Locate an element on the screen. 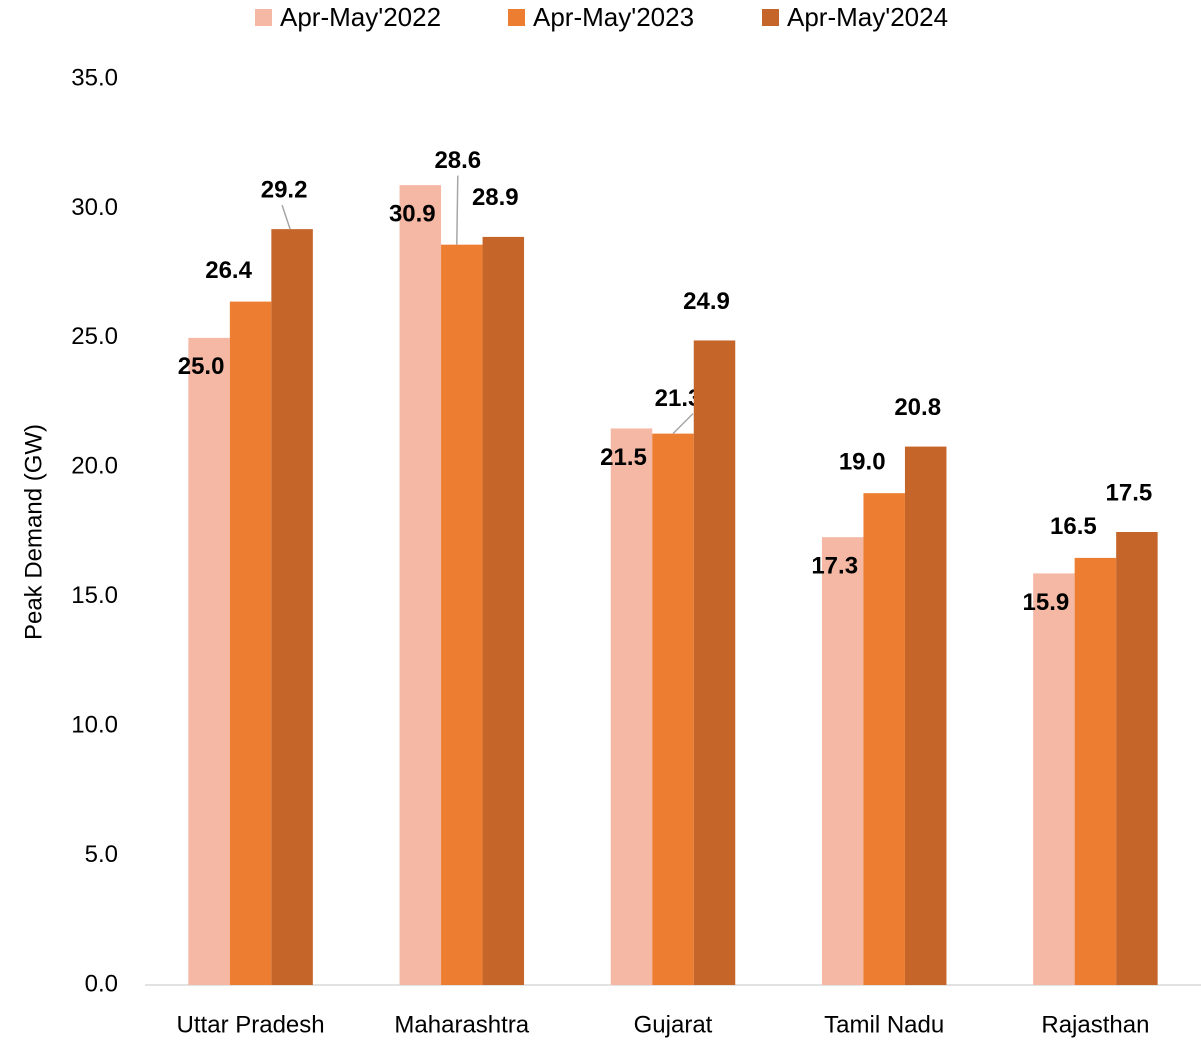 This screenshot has width=1201, height=1042. x-tick-label: Rajasthan is located at coordinates (1095, 1024).